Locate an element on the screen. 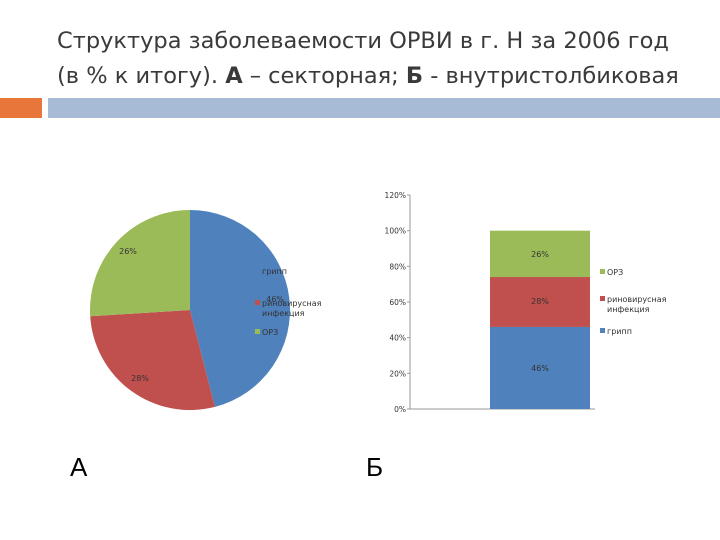 The image size is (720, 540). bar-legend-label-0: ОРЗ is located at coordinates (615, 272).